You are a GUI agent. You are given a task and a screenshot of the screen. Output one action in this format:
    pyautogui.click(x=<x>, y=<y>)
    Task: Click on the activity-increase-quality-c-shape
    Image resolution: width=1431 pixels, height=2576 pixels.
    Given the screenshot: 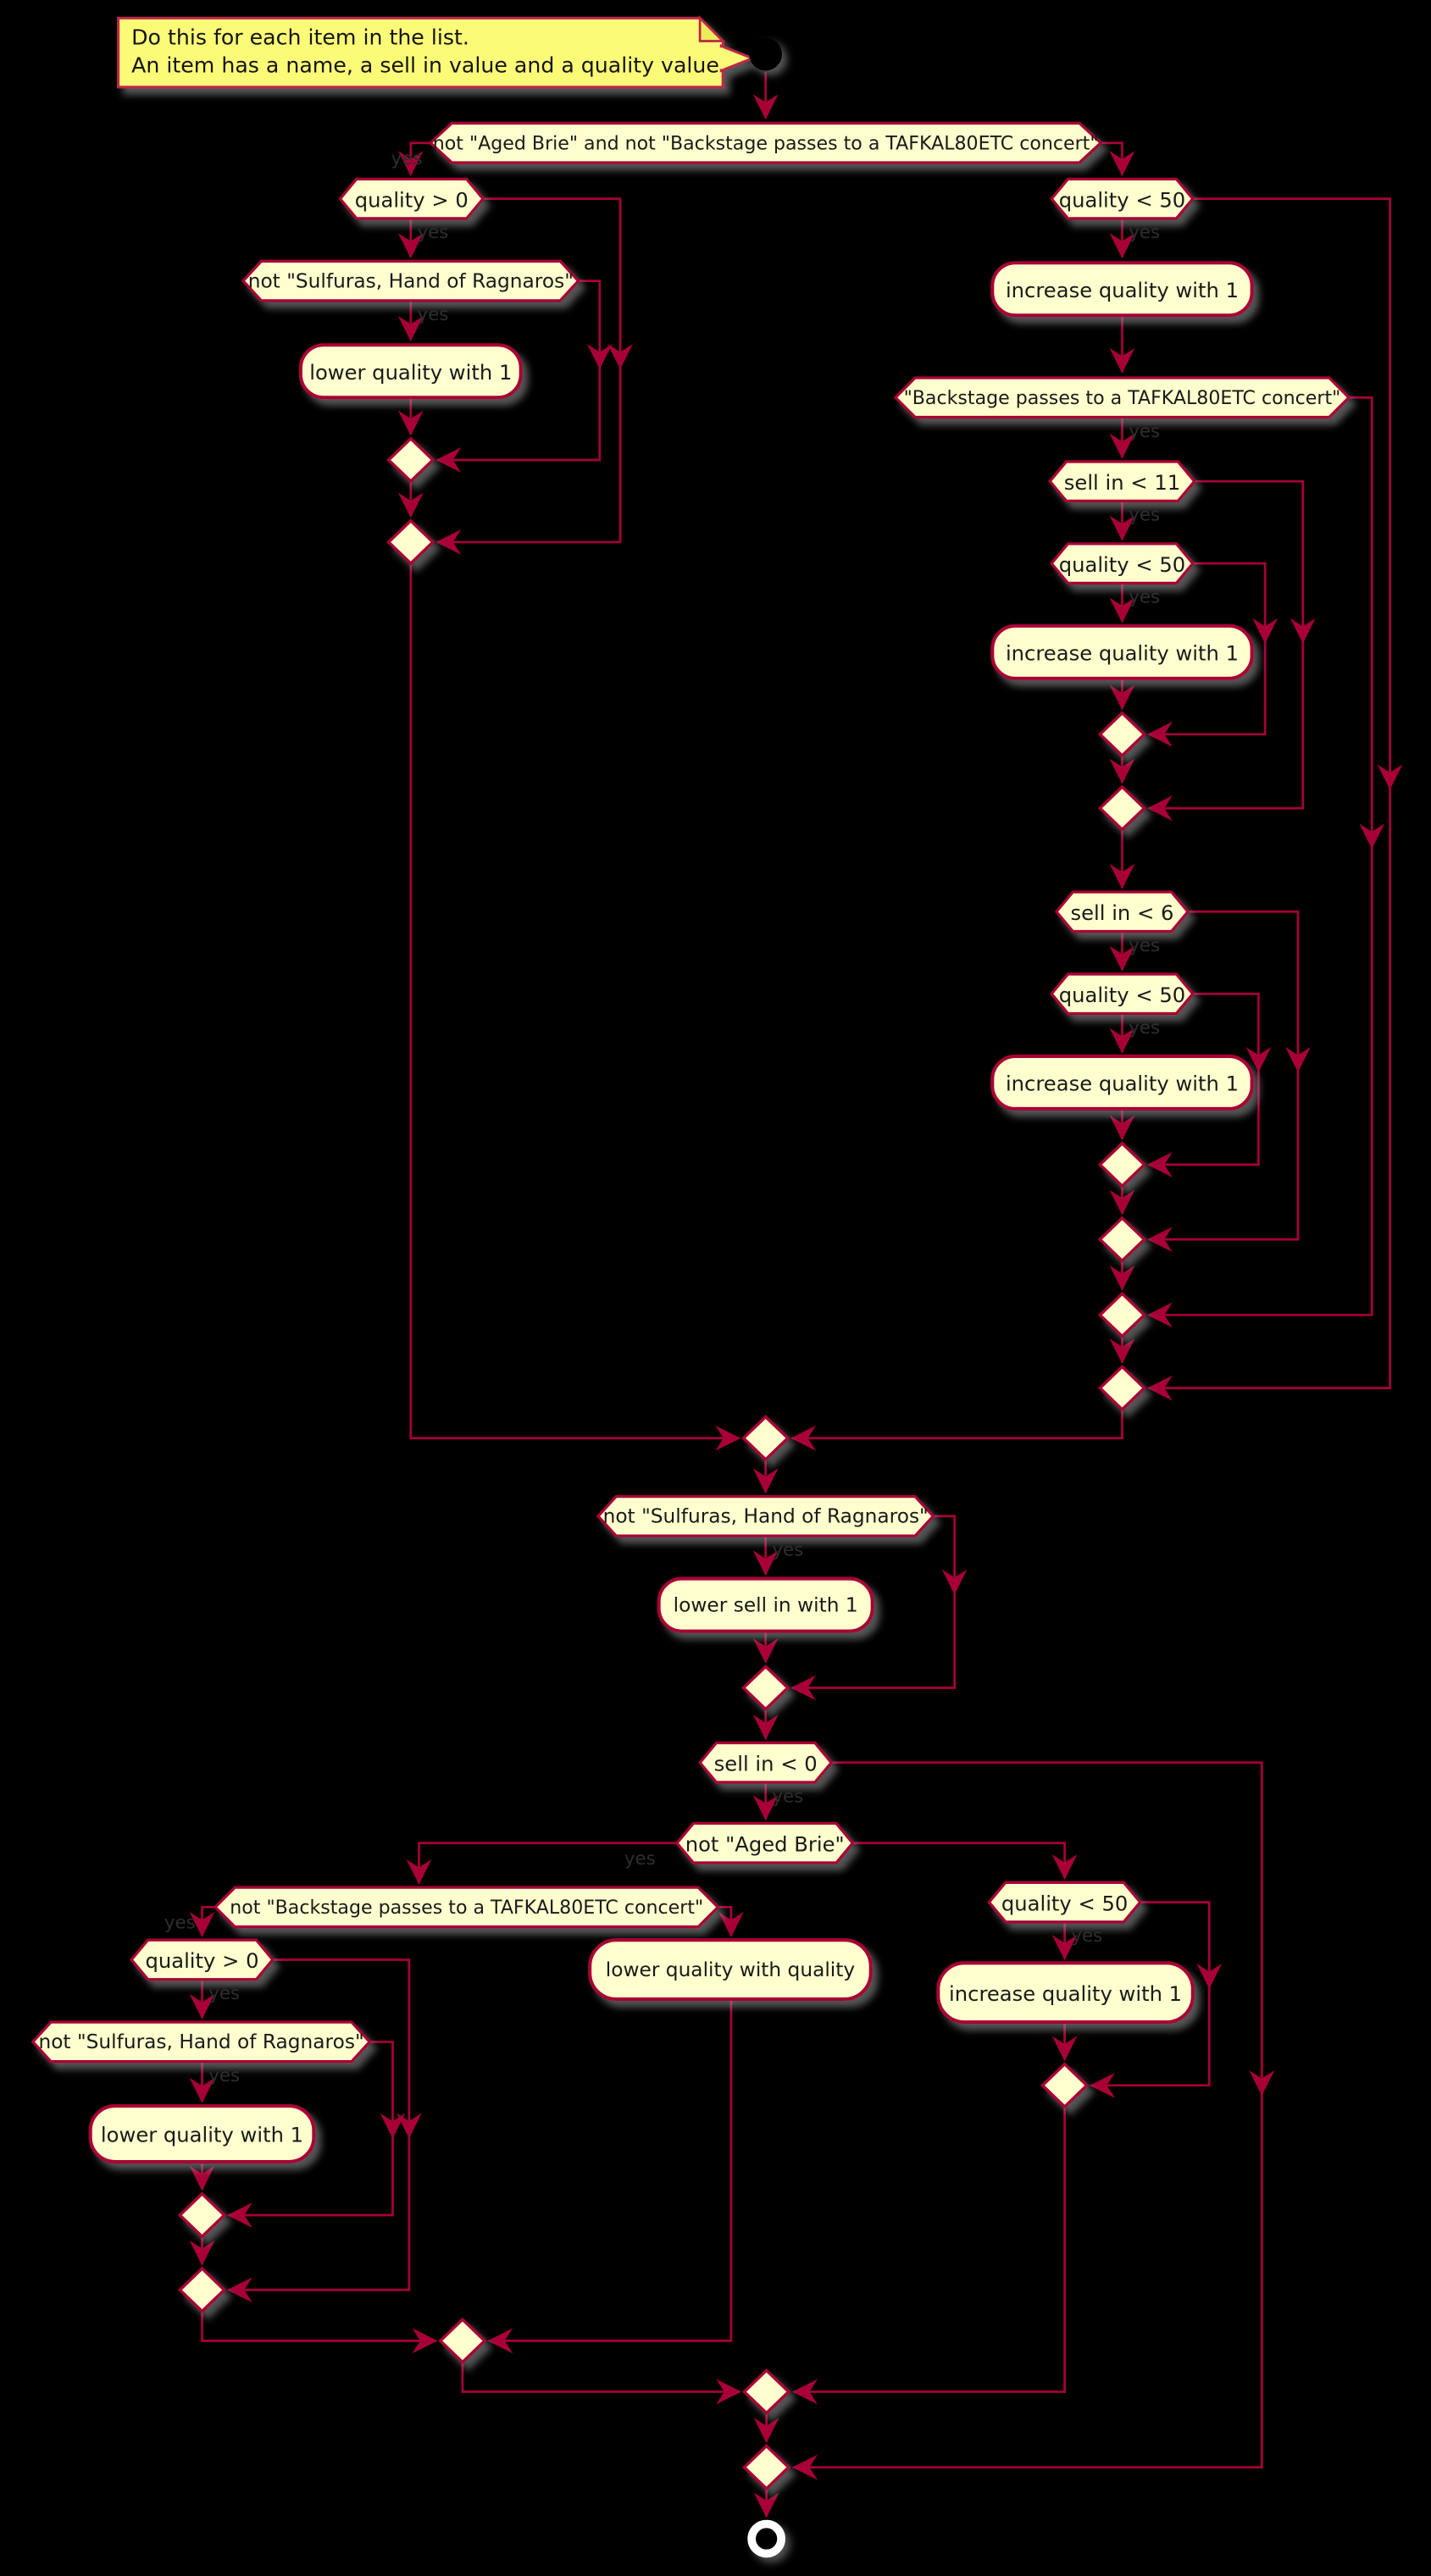 What is the action you would take?
    pyautogui.click(x=1122, y=1082)
    